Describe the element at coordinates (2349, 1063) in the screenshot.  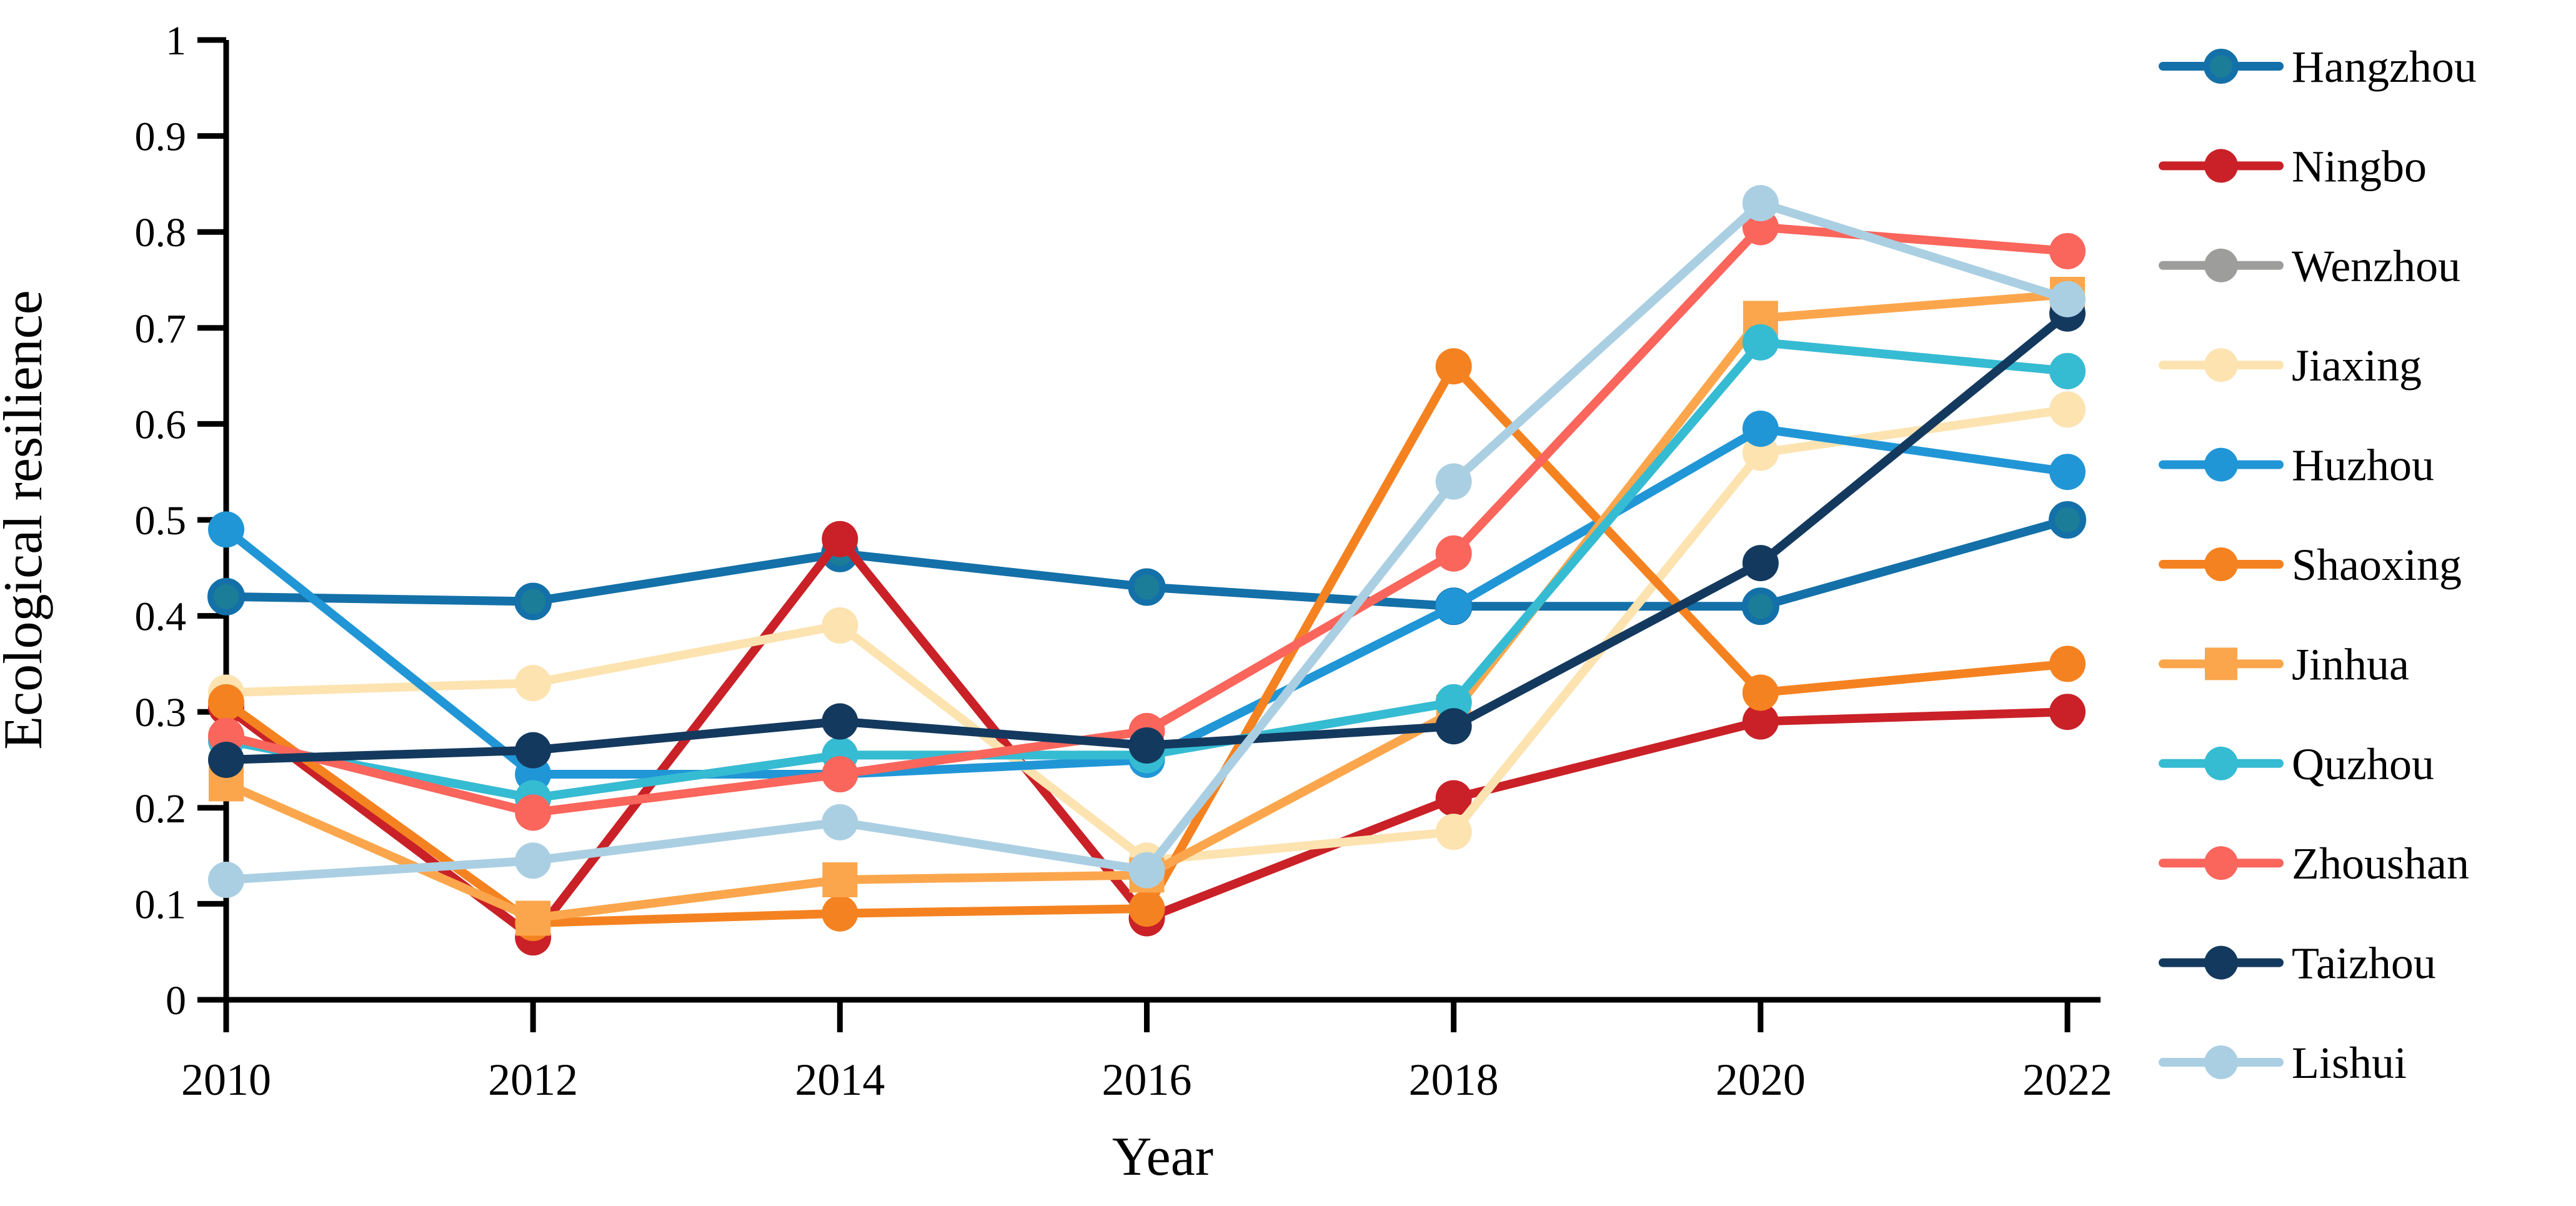
I see `legend-label: Lishui` at that location.